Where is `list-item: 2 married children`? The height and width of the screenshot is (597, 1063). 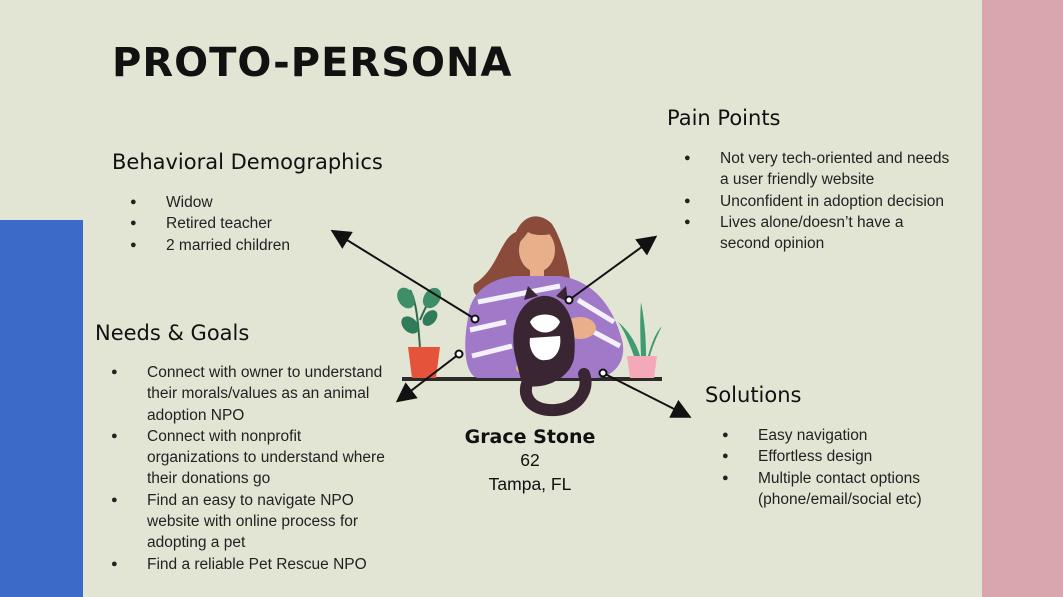
list-item: 2 married children is located at coordinates (244, 246).